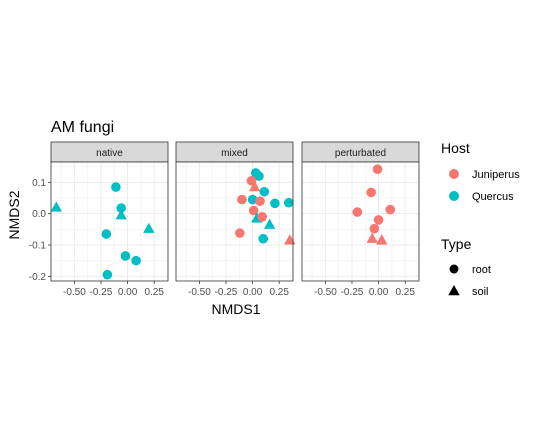 This screenshot has width=538, height=433. What do you see at coordinates (235, 309) in the screenshot?
I see `x-axis-title: NMDS1` at bounding box center [235, 309].